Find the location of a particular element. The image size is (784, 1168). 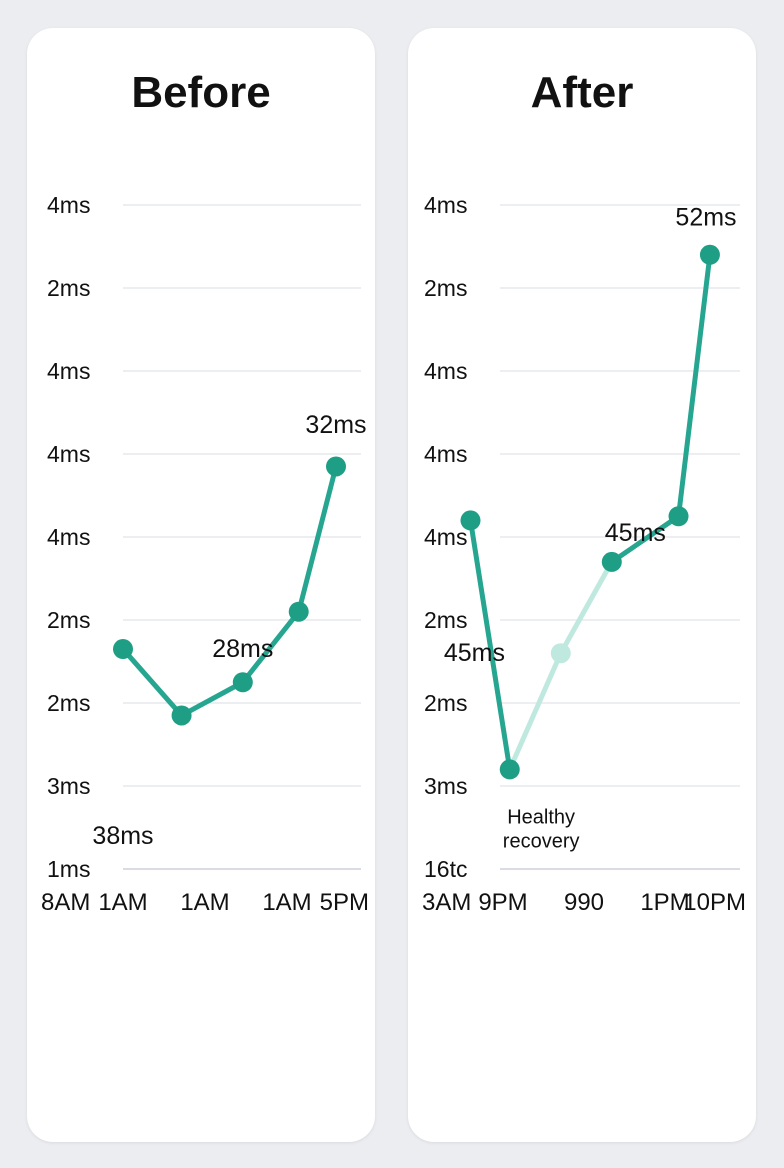

x-tick-label: 9PM is located at coordinates (502, 902).